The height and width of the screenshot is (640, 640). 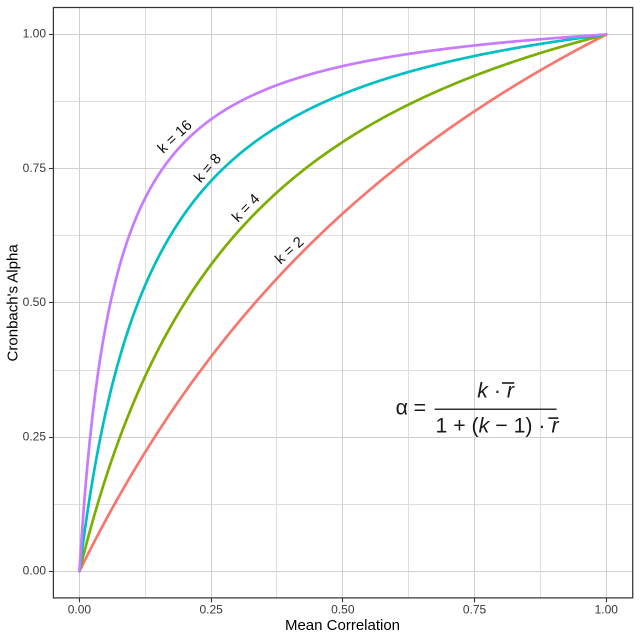 I want to click on svg-text: α, so click(x=402, y=407).